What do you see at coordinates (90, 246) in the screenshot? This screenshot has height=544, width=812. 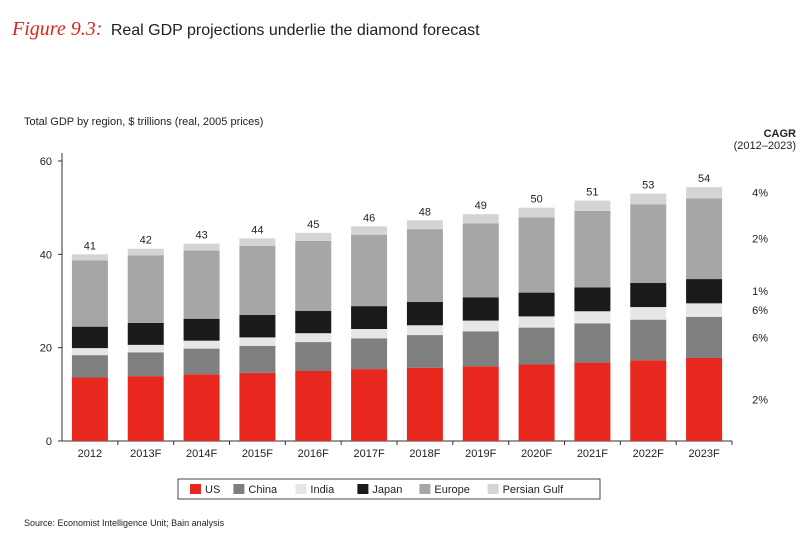 I see `bar-total-label: 41` at bounding box center [90, 246].